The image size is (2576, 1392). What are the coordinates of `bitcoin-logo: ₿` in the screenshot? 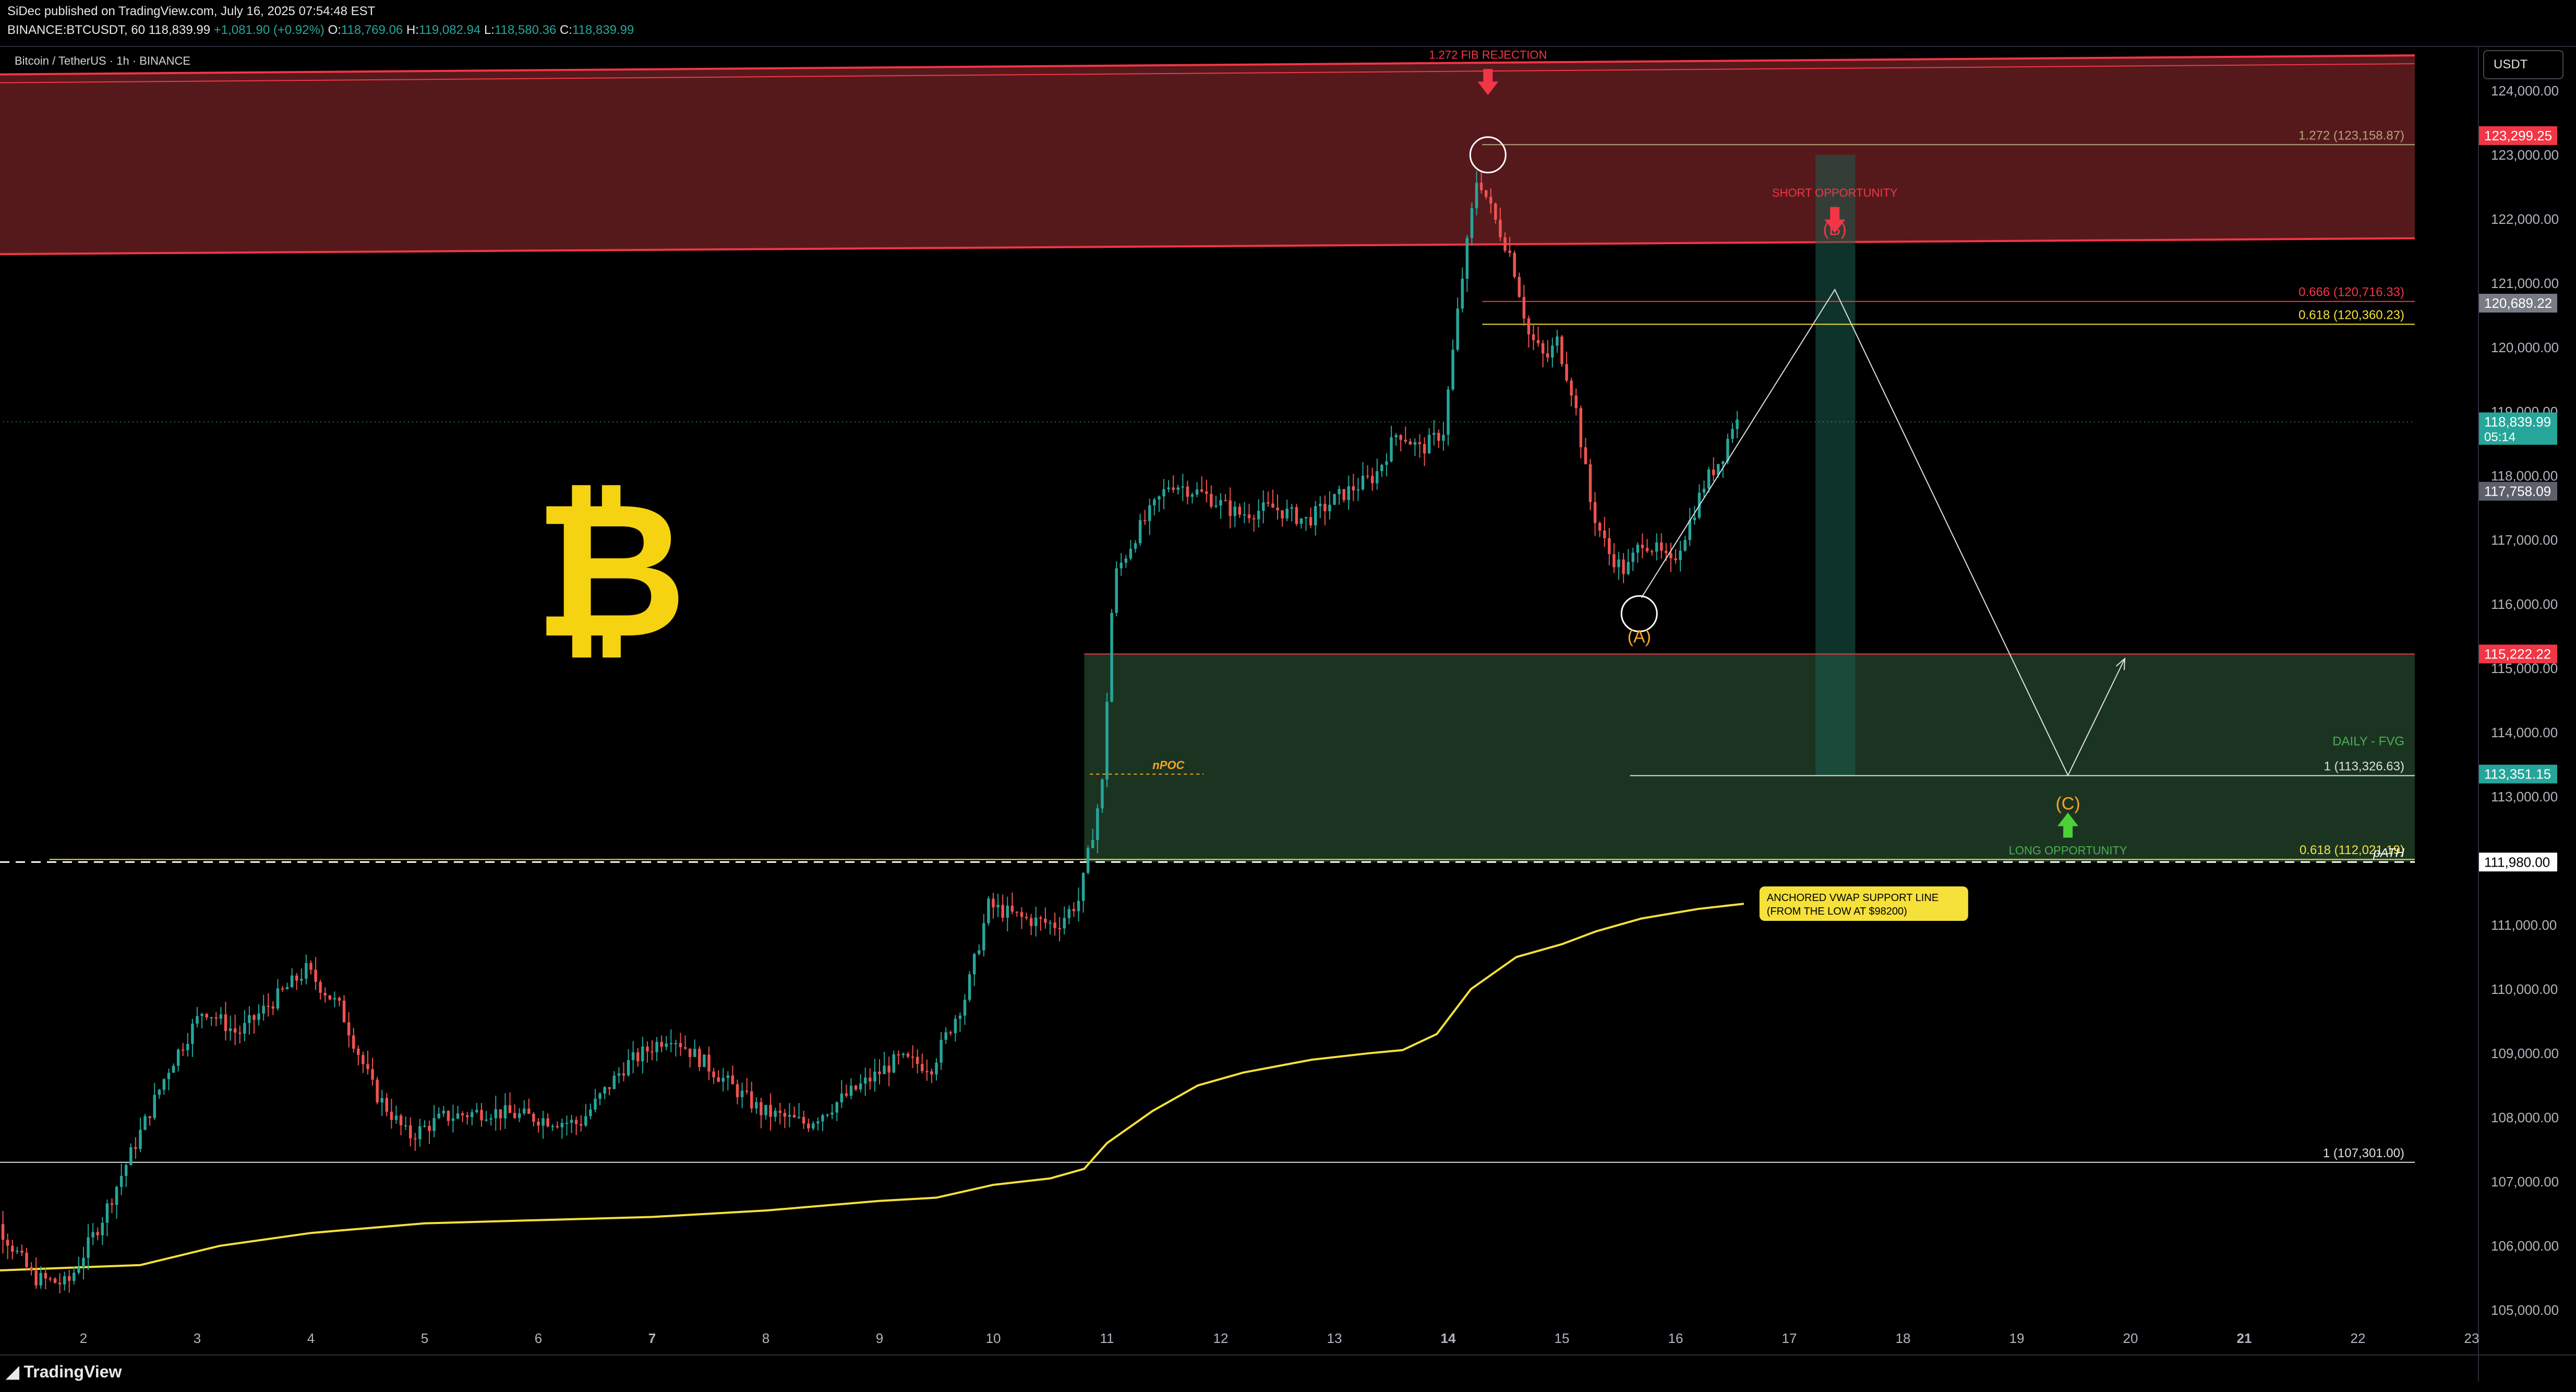 It's located at (610, 571).